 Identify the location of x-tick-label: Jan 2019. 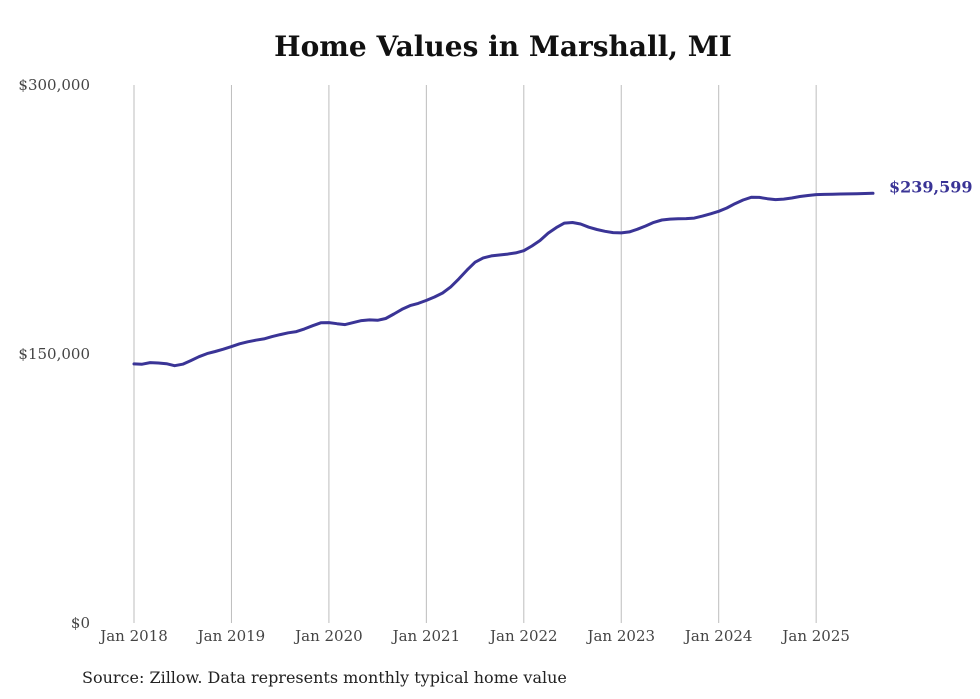
(231, 636).